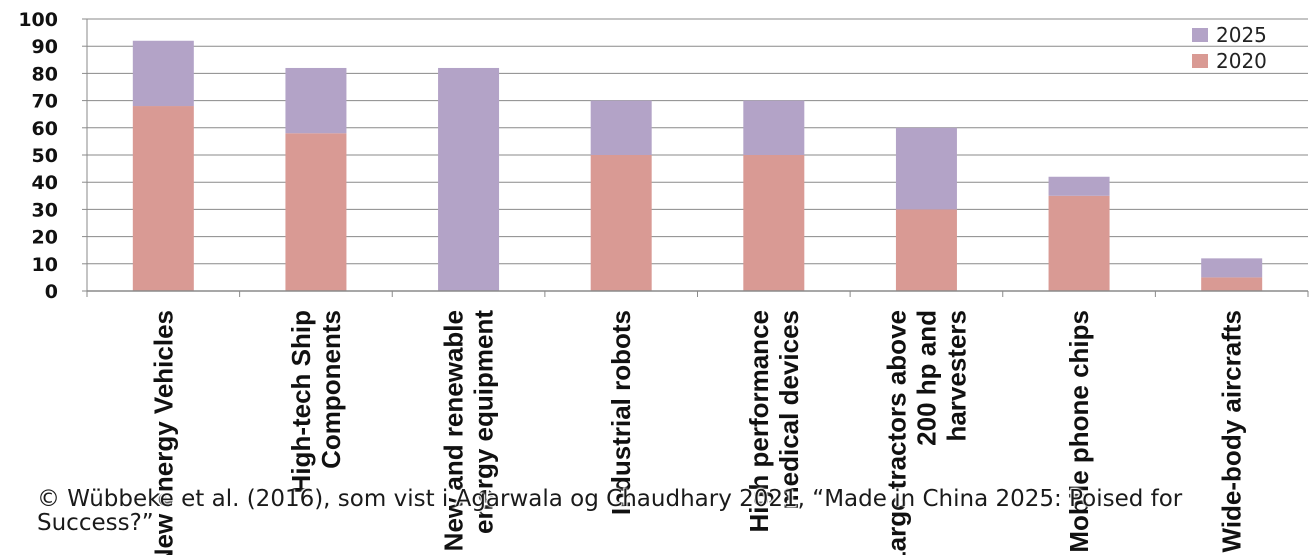 The height and width of the screenshot is (555, 1312). I want to click on y-tick-label: 70, so click(45, 102).